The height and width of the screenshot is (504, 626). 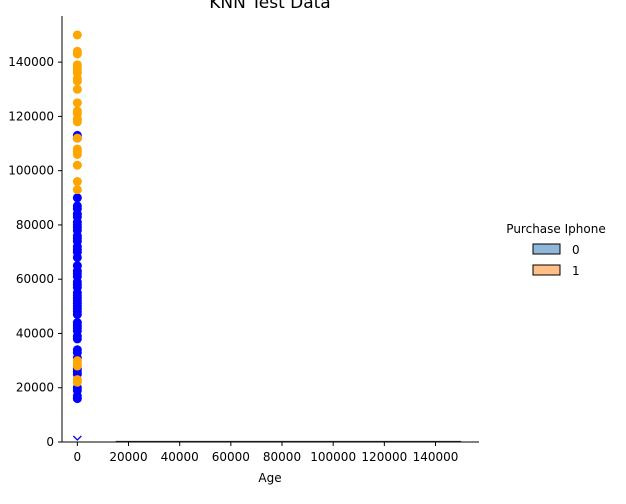 I want to click on x-tick-label: 20000, so click(x=128, y=457).